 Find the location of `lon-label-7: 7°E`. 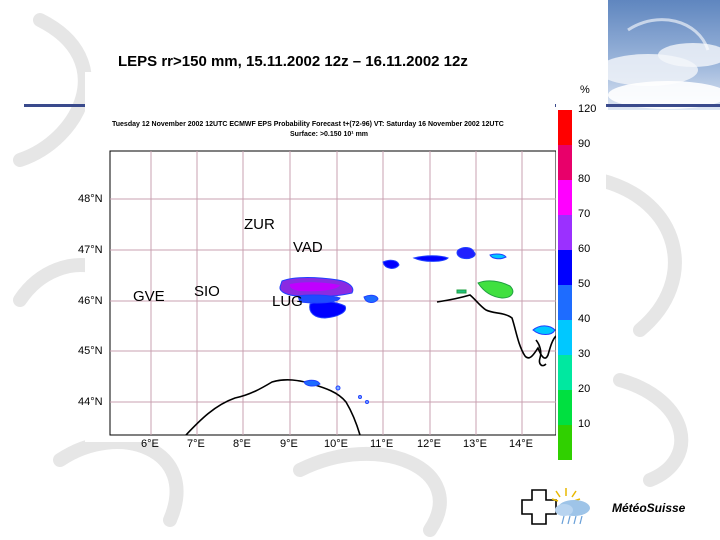

lon-label-7: 7°E is located at coordinates (196, 444).